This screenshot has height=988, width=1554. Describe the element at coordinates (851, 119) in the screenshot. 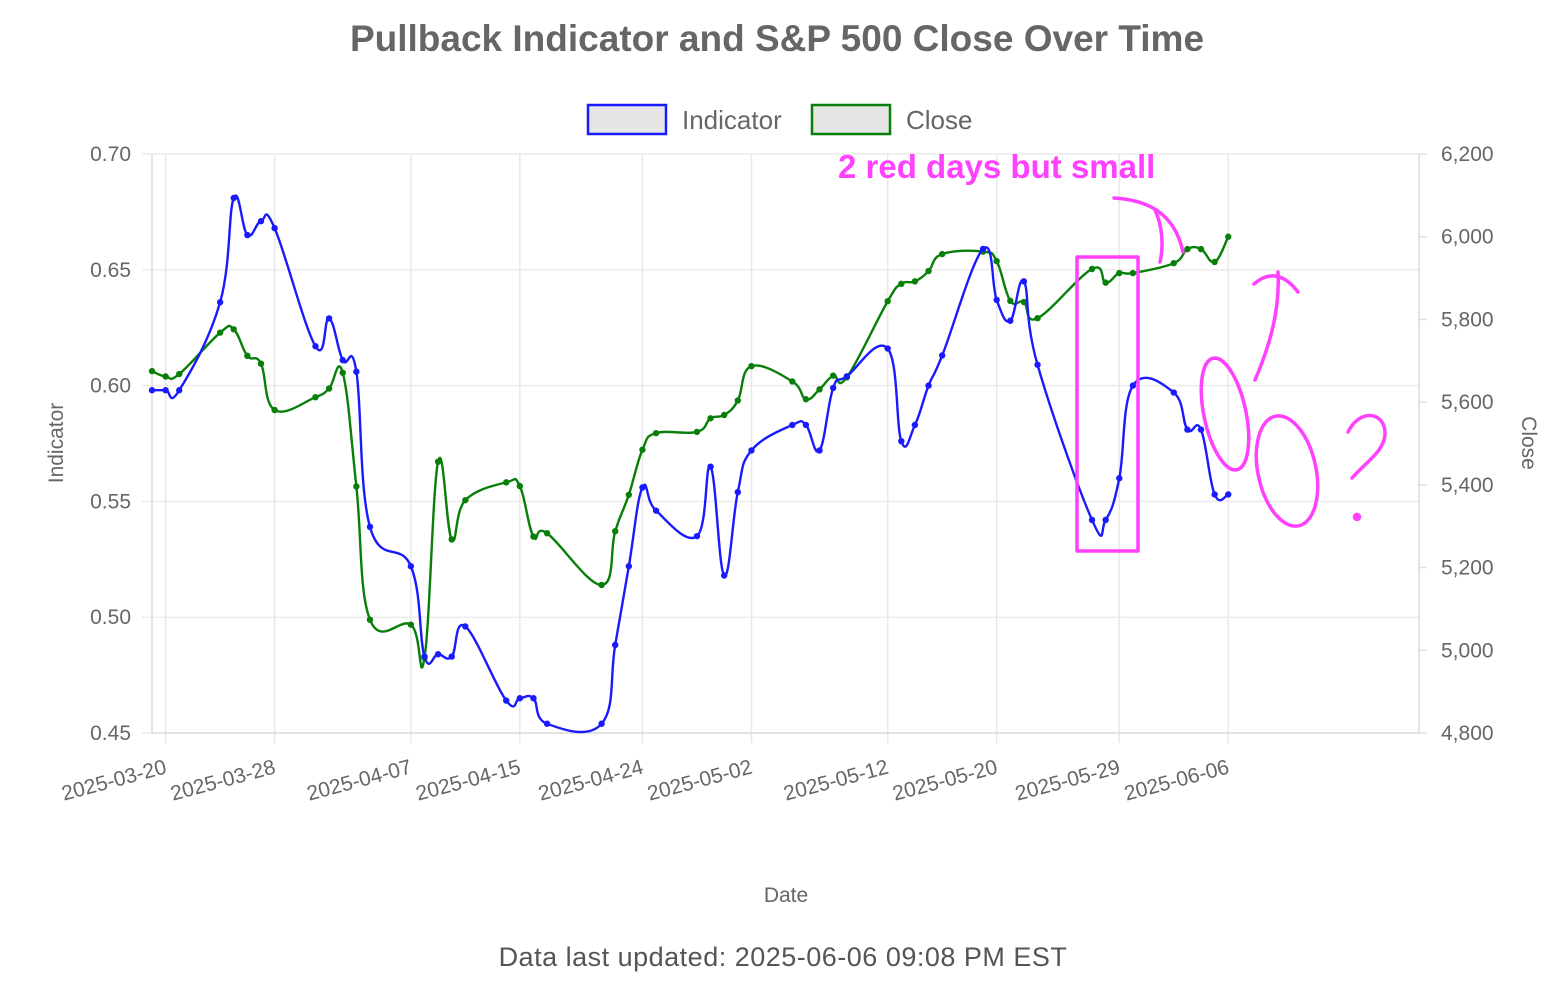

I see `legend-swatch-close` at that location.